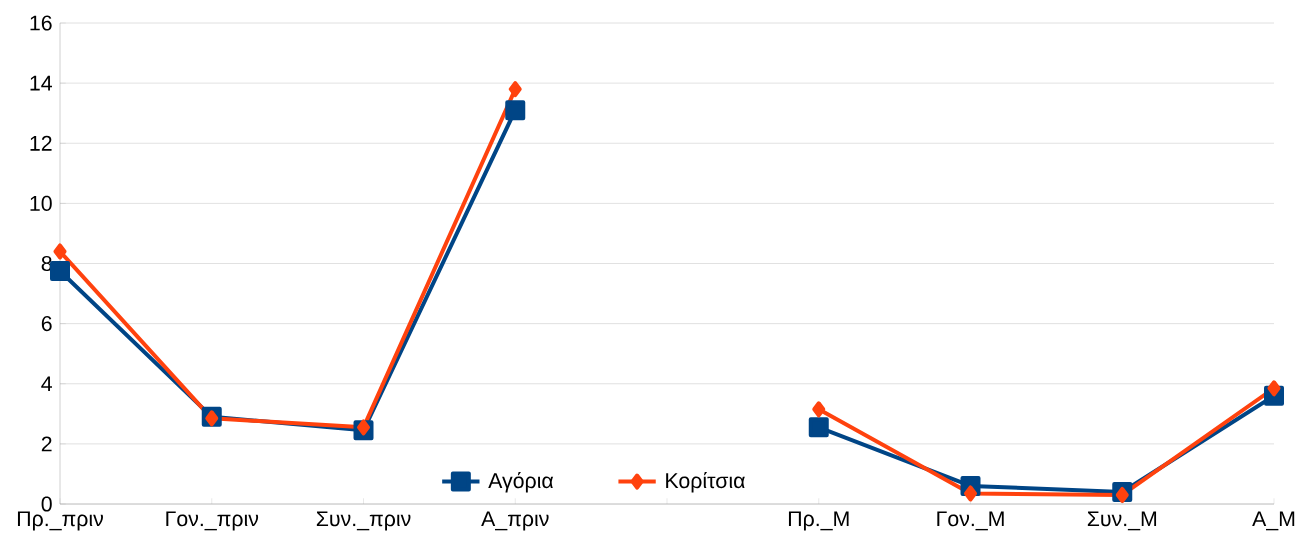 The image size is (1303, 551). What do you see at coordinates (363, 521) in the screenshot?
I see `x-tick-label: Συν._πριν` at bounding box center [363, 521].